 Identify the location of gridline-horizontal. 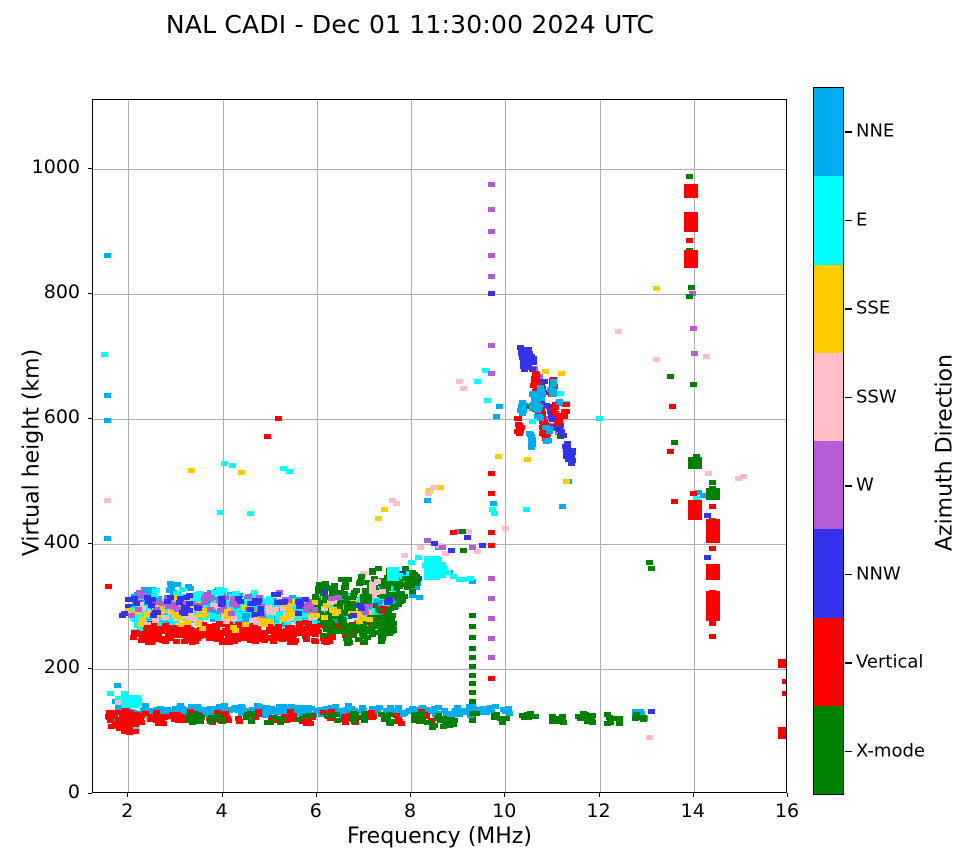
(439, 419).